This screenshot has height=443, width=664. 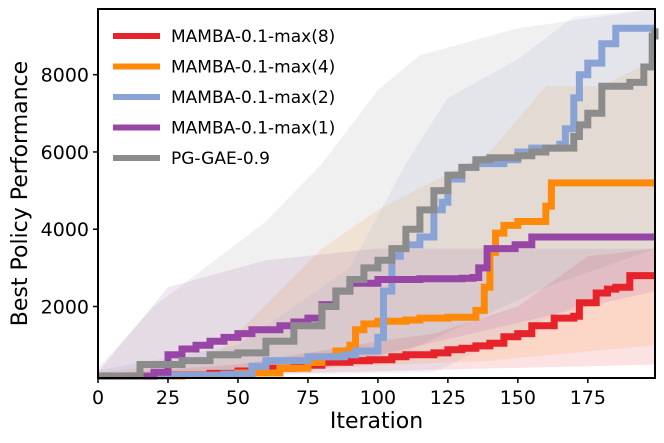 I want to click on x-tick-label: 0, so click(x=98, y=398).